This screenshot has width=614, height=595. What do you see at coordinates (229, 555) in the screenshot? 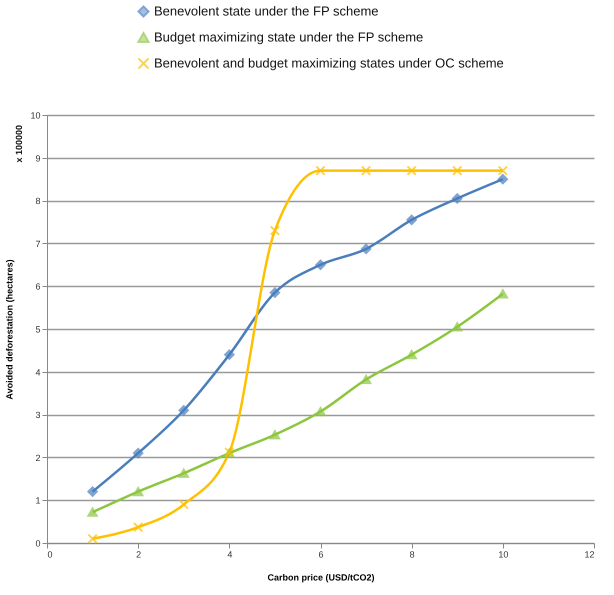
I see `x-tick-label: 4` at bounding box center [229, 555].